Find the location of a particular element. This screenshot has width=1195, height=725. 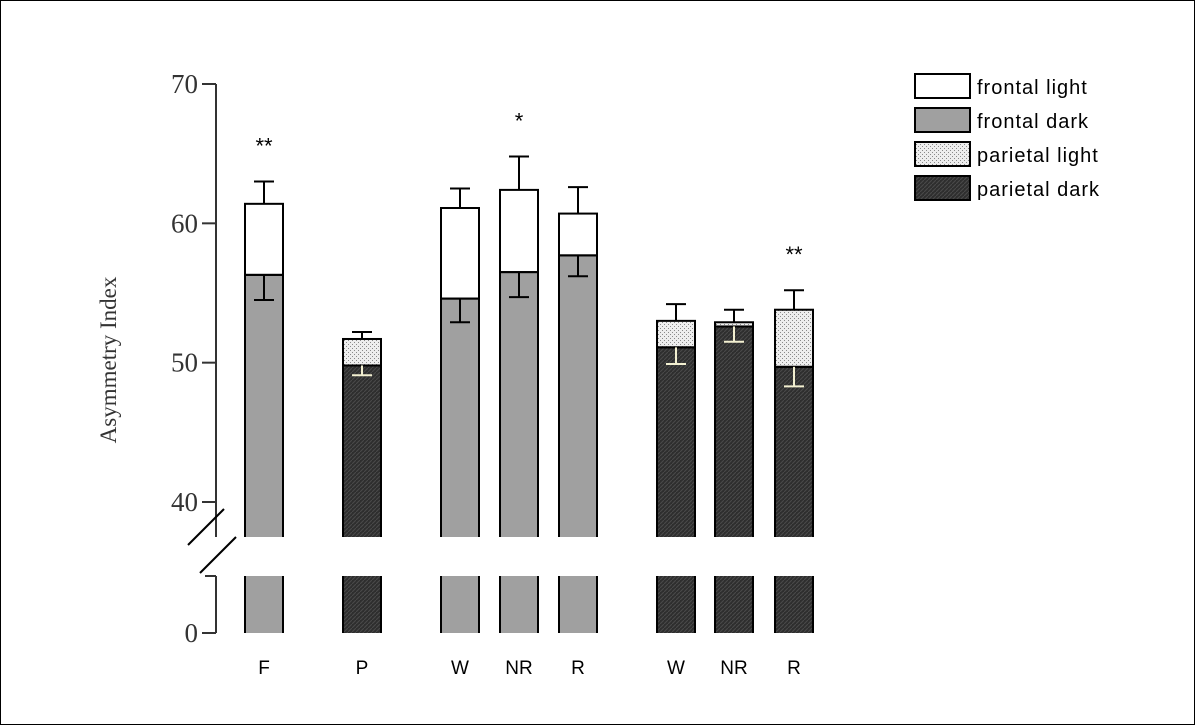

x-axis-labels: F P W NR R W NR R is located at coordinates (529, 668).